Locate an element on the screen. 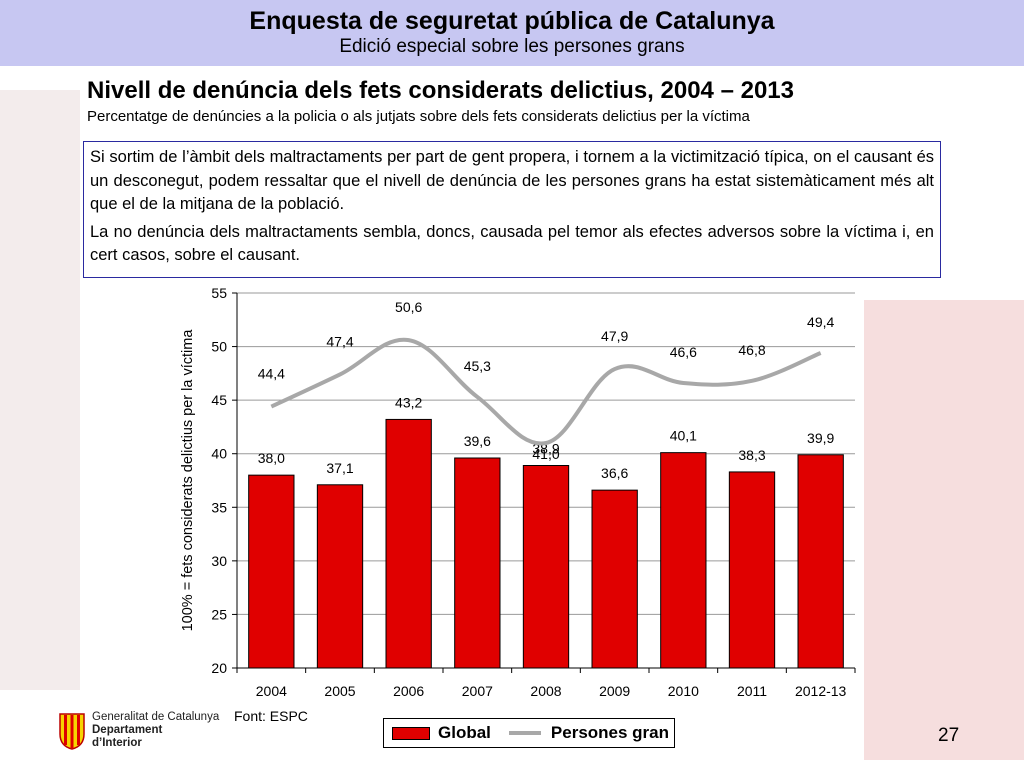 The image size is (1024, 768). bar-data-label: 39,9 is located at coordinates (820, 438).